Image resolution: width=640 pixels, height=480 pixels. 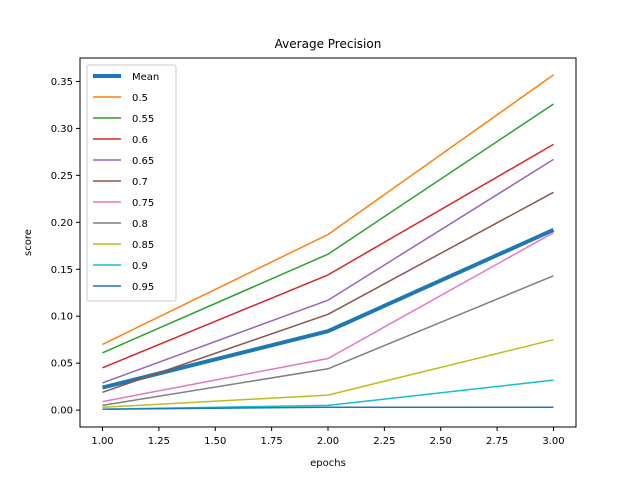 What do you see at coordinates (62, 411) in the screenshot?
I see `y-tick-label: 0.00` at bounding box center [62, 411].